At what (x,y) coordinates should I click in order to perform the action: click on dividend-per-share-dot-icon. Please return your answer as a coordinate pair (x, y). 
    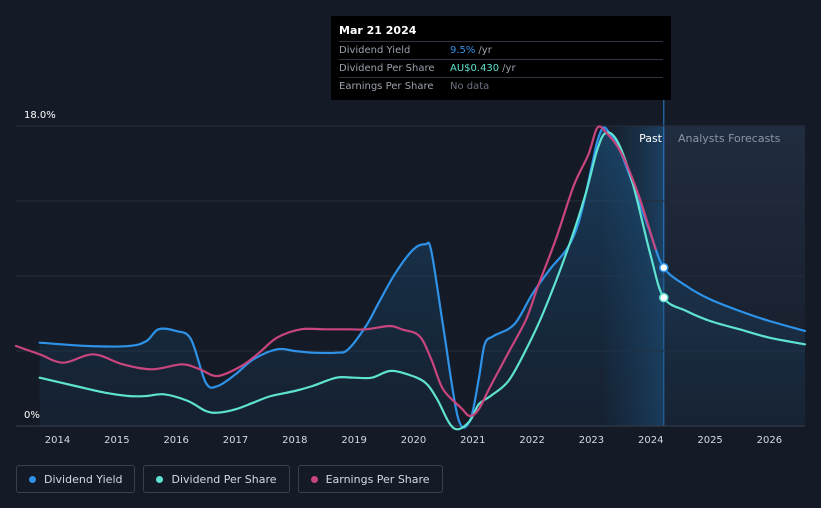
    Looking at the image, I should click on (160, 479).